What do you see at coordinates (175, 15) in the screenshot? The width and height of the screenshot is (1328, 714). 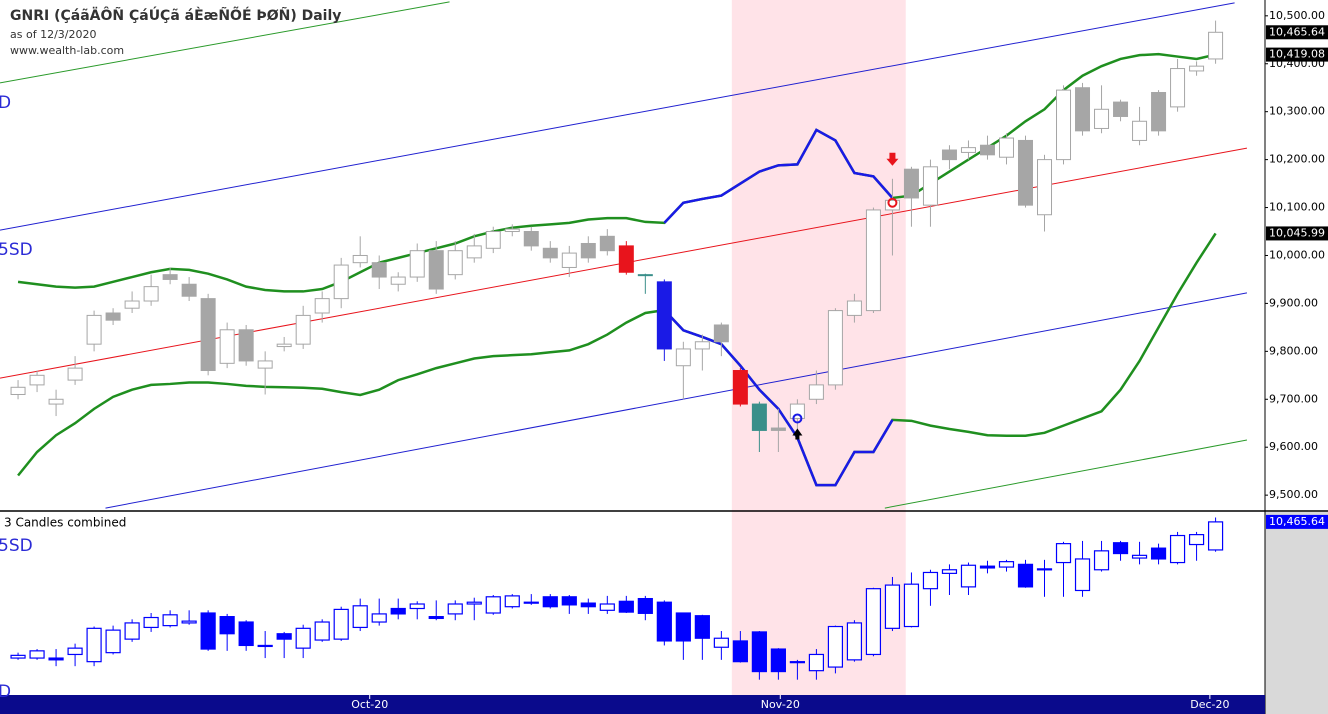 I see `chart-title: GNRI (ÇáãÄÔÑ ÇáÚÇã áÈæÑÕÉ ÞØÑ) Daily` at bounding box center [175, 15].